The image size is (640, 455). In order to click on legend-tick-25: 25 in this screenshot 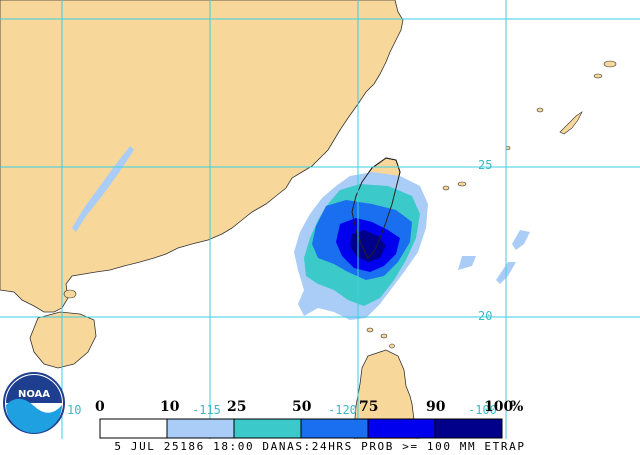, I will do `click(237, 407)`.